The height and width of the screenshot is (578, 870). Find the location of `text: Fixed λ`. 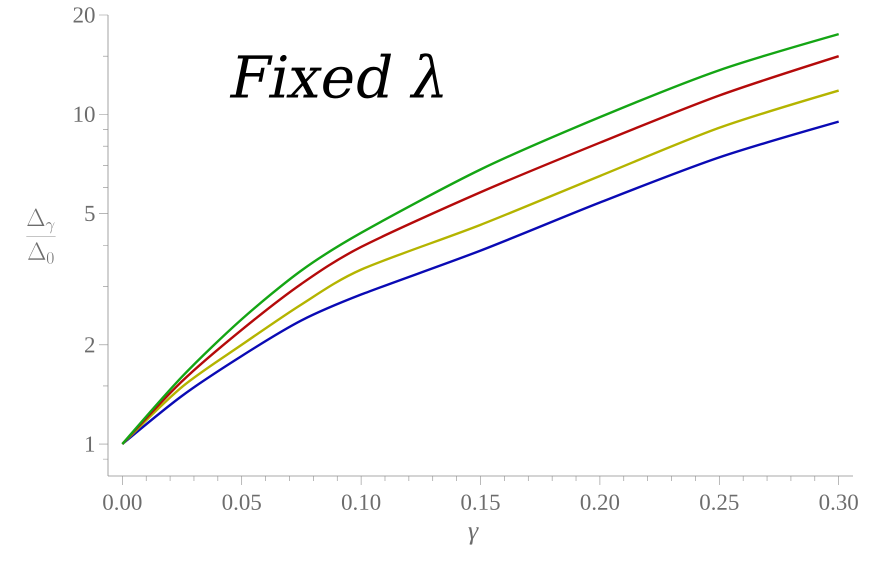

text: Fixed λ is located at coordinates (336, 75).